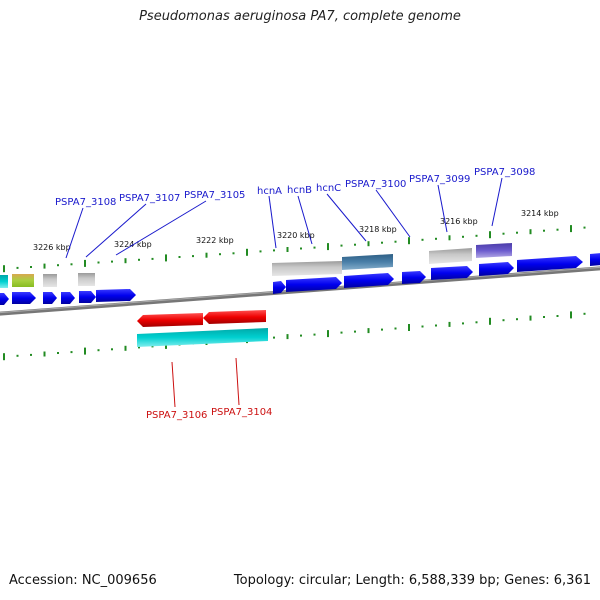 Image resolution: width=600 pixels, height=600 pixels. I want to click on feature-track, so click(256, 265).